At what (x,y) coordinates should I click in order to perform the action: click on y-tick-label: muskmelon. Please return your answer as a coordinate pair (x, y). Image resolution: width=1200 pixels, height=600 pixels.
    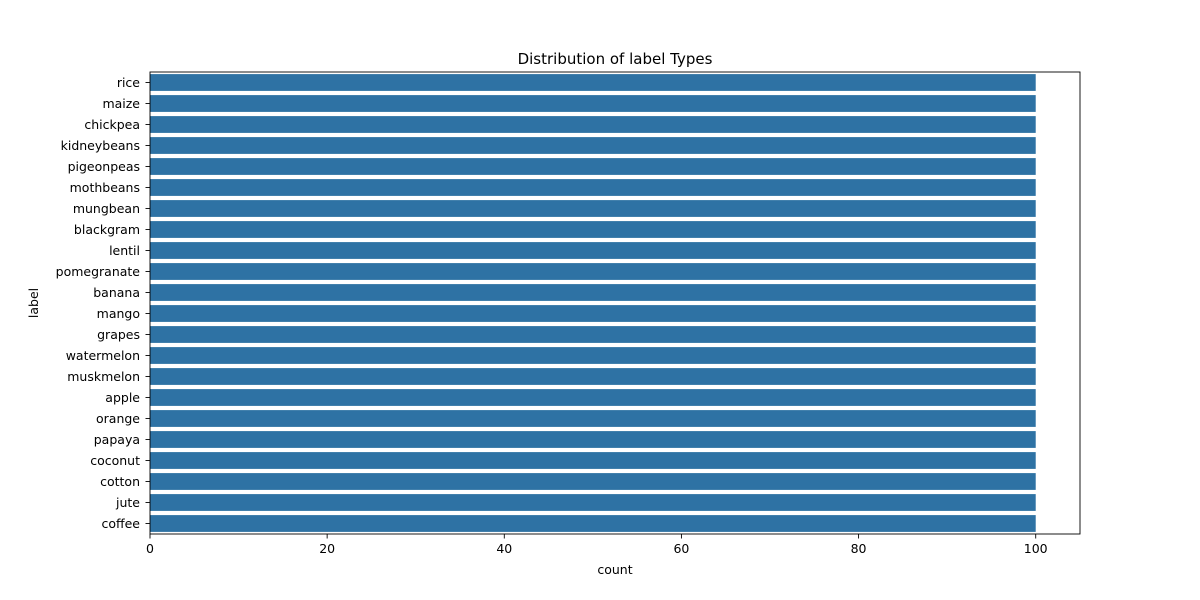
    Looking at the image, I should click on (103, 376).